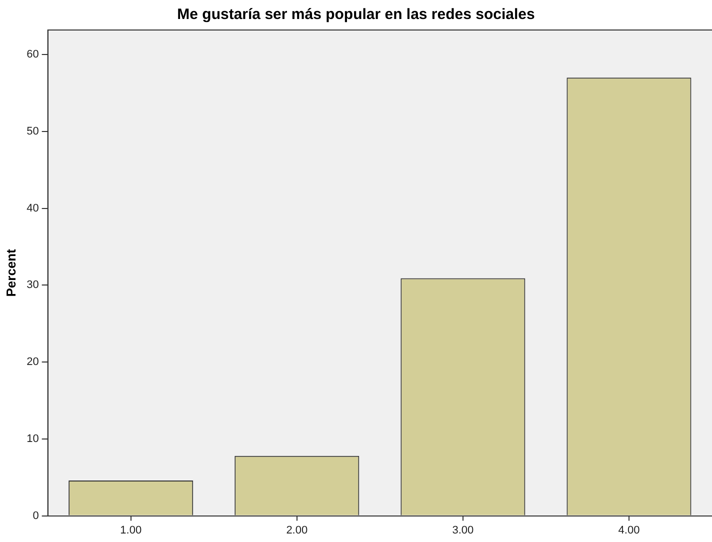 This screenshot has width=712, height=542. I want to click on y-tick-label: 30, so click(32, 285).